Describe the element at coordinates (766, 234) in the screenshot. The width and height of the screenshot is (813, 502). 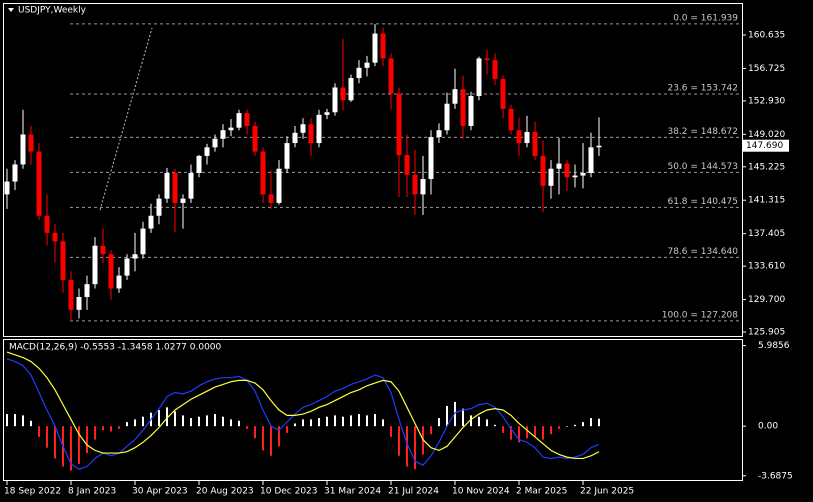
I see `y-tick-label: 137.405` at that location.